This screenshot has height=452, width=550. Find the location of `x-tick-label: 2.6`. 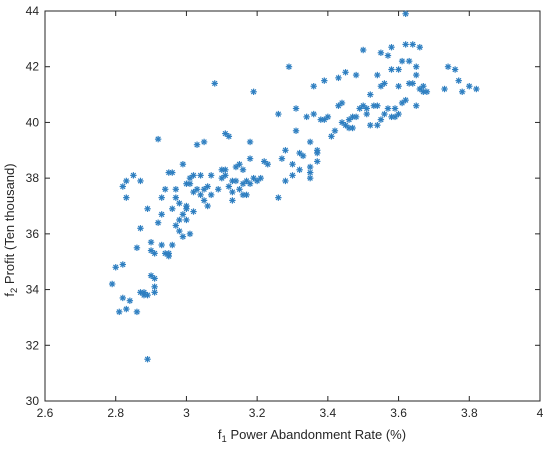

x-tick-label: 2.6 is located at coordinates (45, 413).